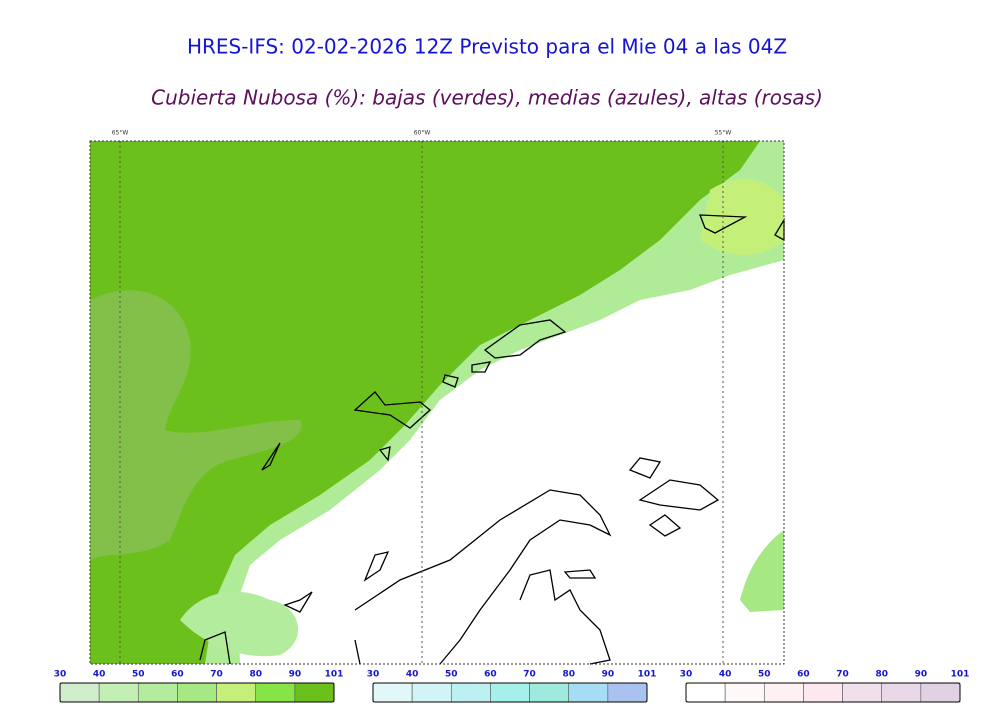 This screenshot has height=707, width=1000. What do you see at coordinates (723, 133) in the screenshot?
I see `lon-label: 55°W` at bounding box center [723, 133].